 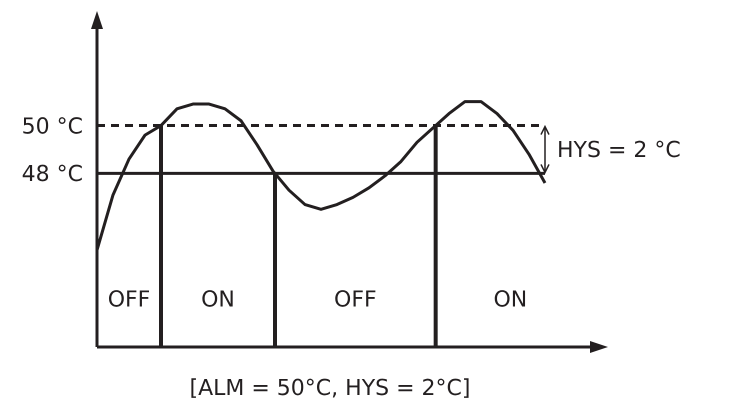 What do you see at coordinates (330, 388) in the screenshot?
I see `text: [ALM = 50°C, HYS = 2°C]` at bounding box center [330, 388].